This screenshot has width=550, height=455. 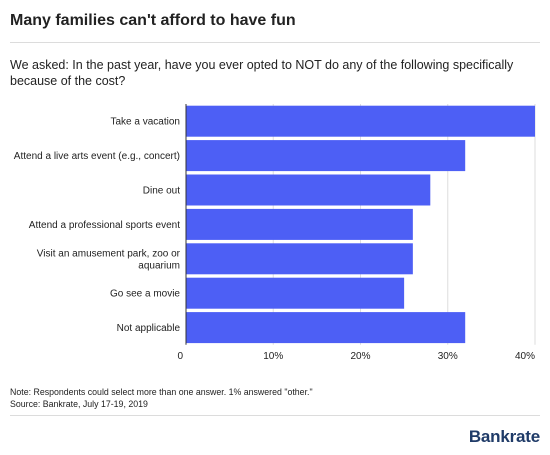 I want to click on x-tick-label: 0, so click(x=180, y=356).